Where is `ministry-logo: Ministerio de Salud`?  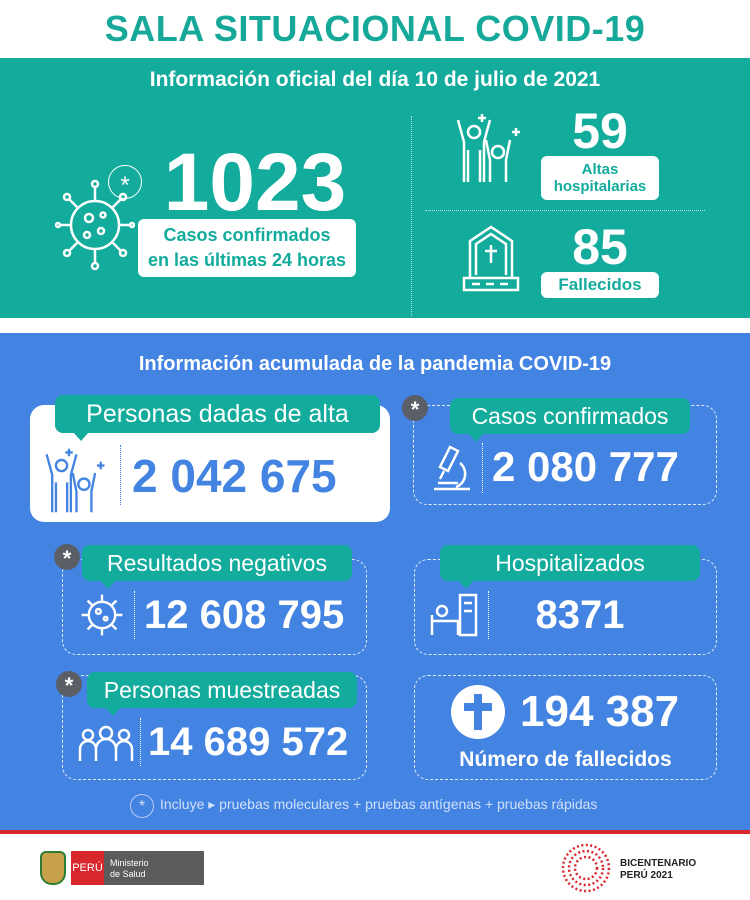 ministry-logo: Ministerio de Salud is located at coordinates (154, 868).